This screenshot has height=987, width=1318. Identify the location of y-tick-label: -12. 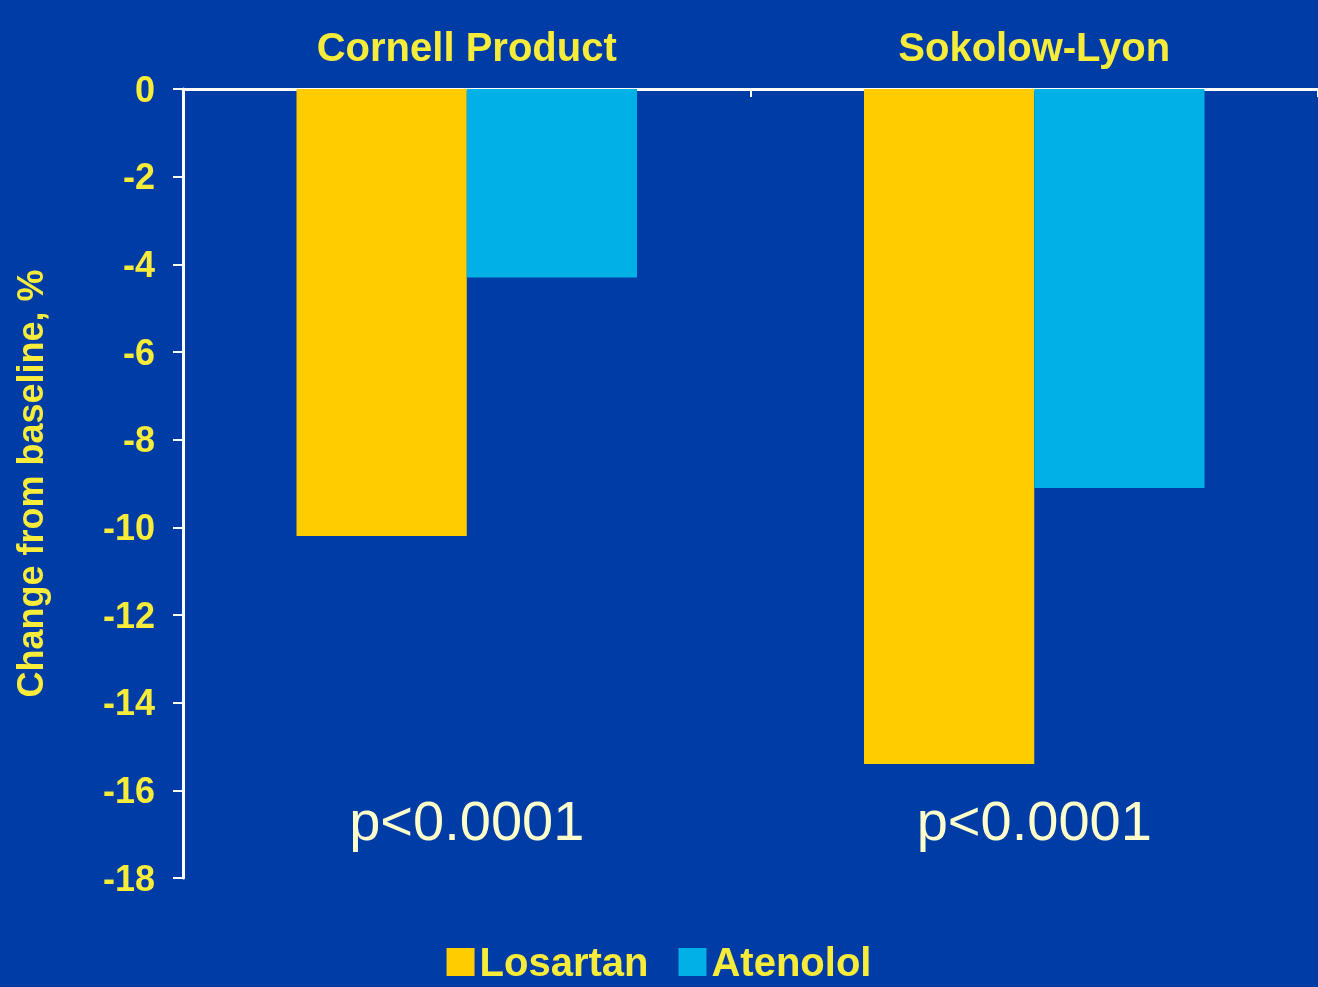
(128, 615).